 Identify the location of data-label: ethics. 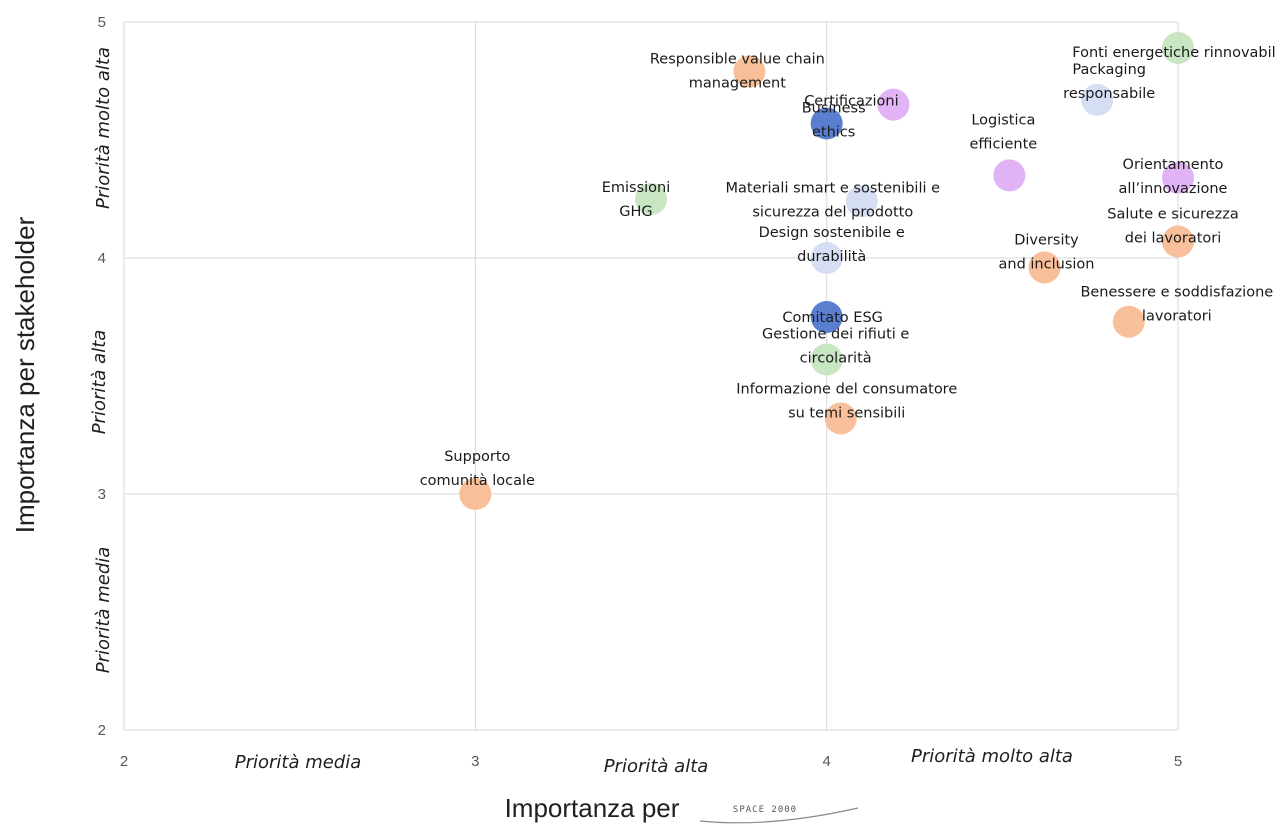
(833, 132).